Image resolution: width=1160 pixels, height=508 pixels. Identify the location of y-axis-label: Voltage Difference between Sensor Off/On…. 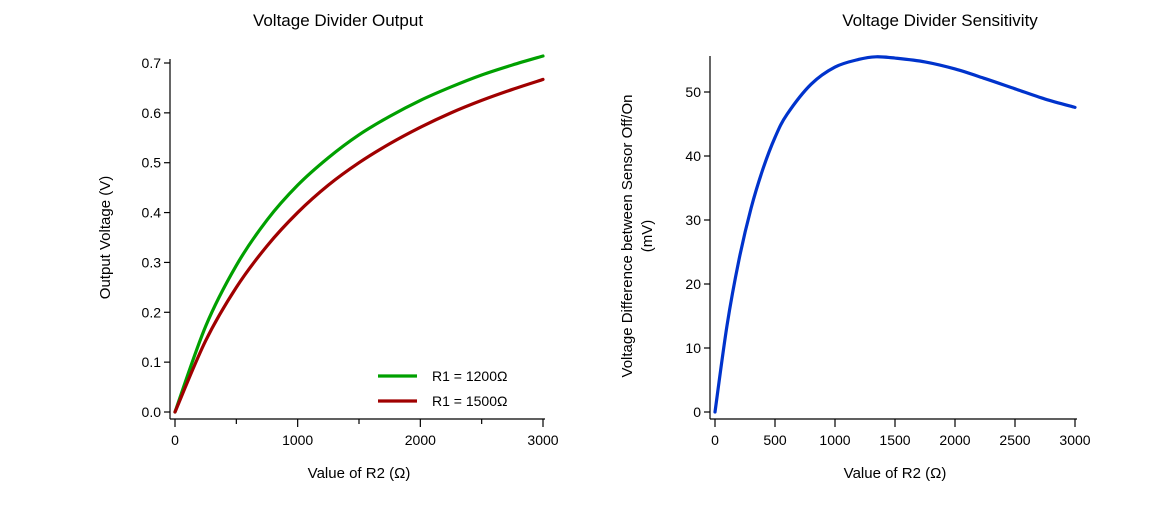
(637, 236).